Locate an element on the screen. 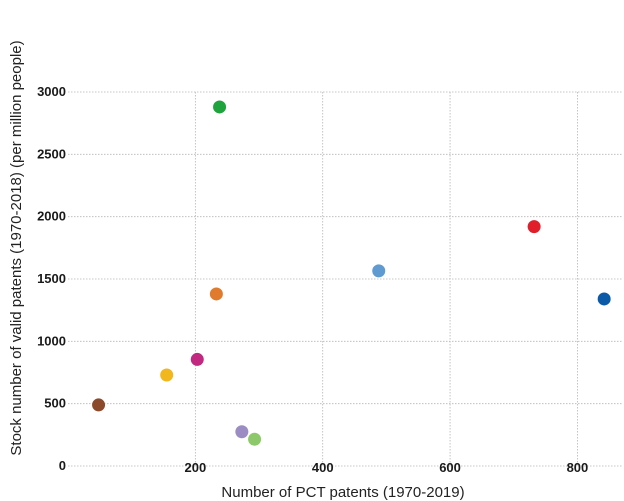  x-axis-ticks: 200 400 600 800 is located at coordinates (387, 467).